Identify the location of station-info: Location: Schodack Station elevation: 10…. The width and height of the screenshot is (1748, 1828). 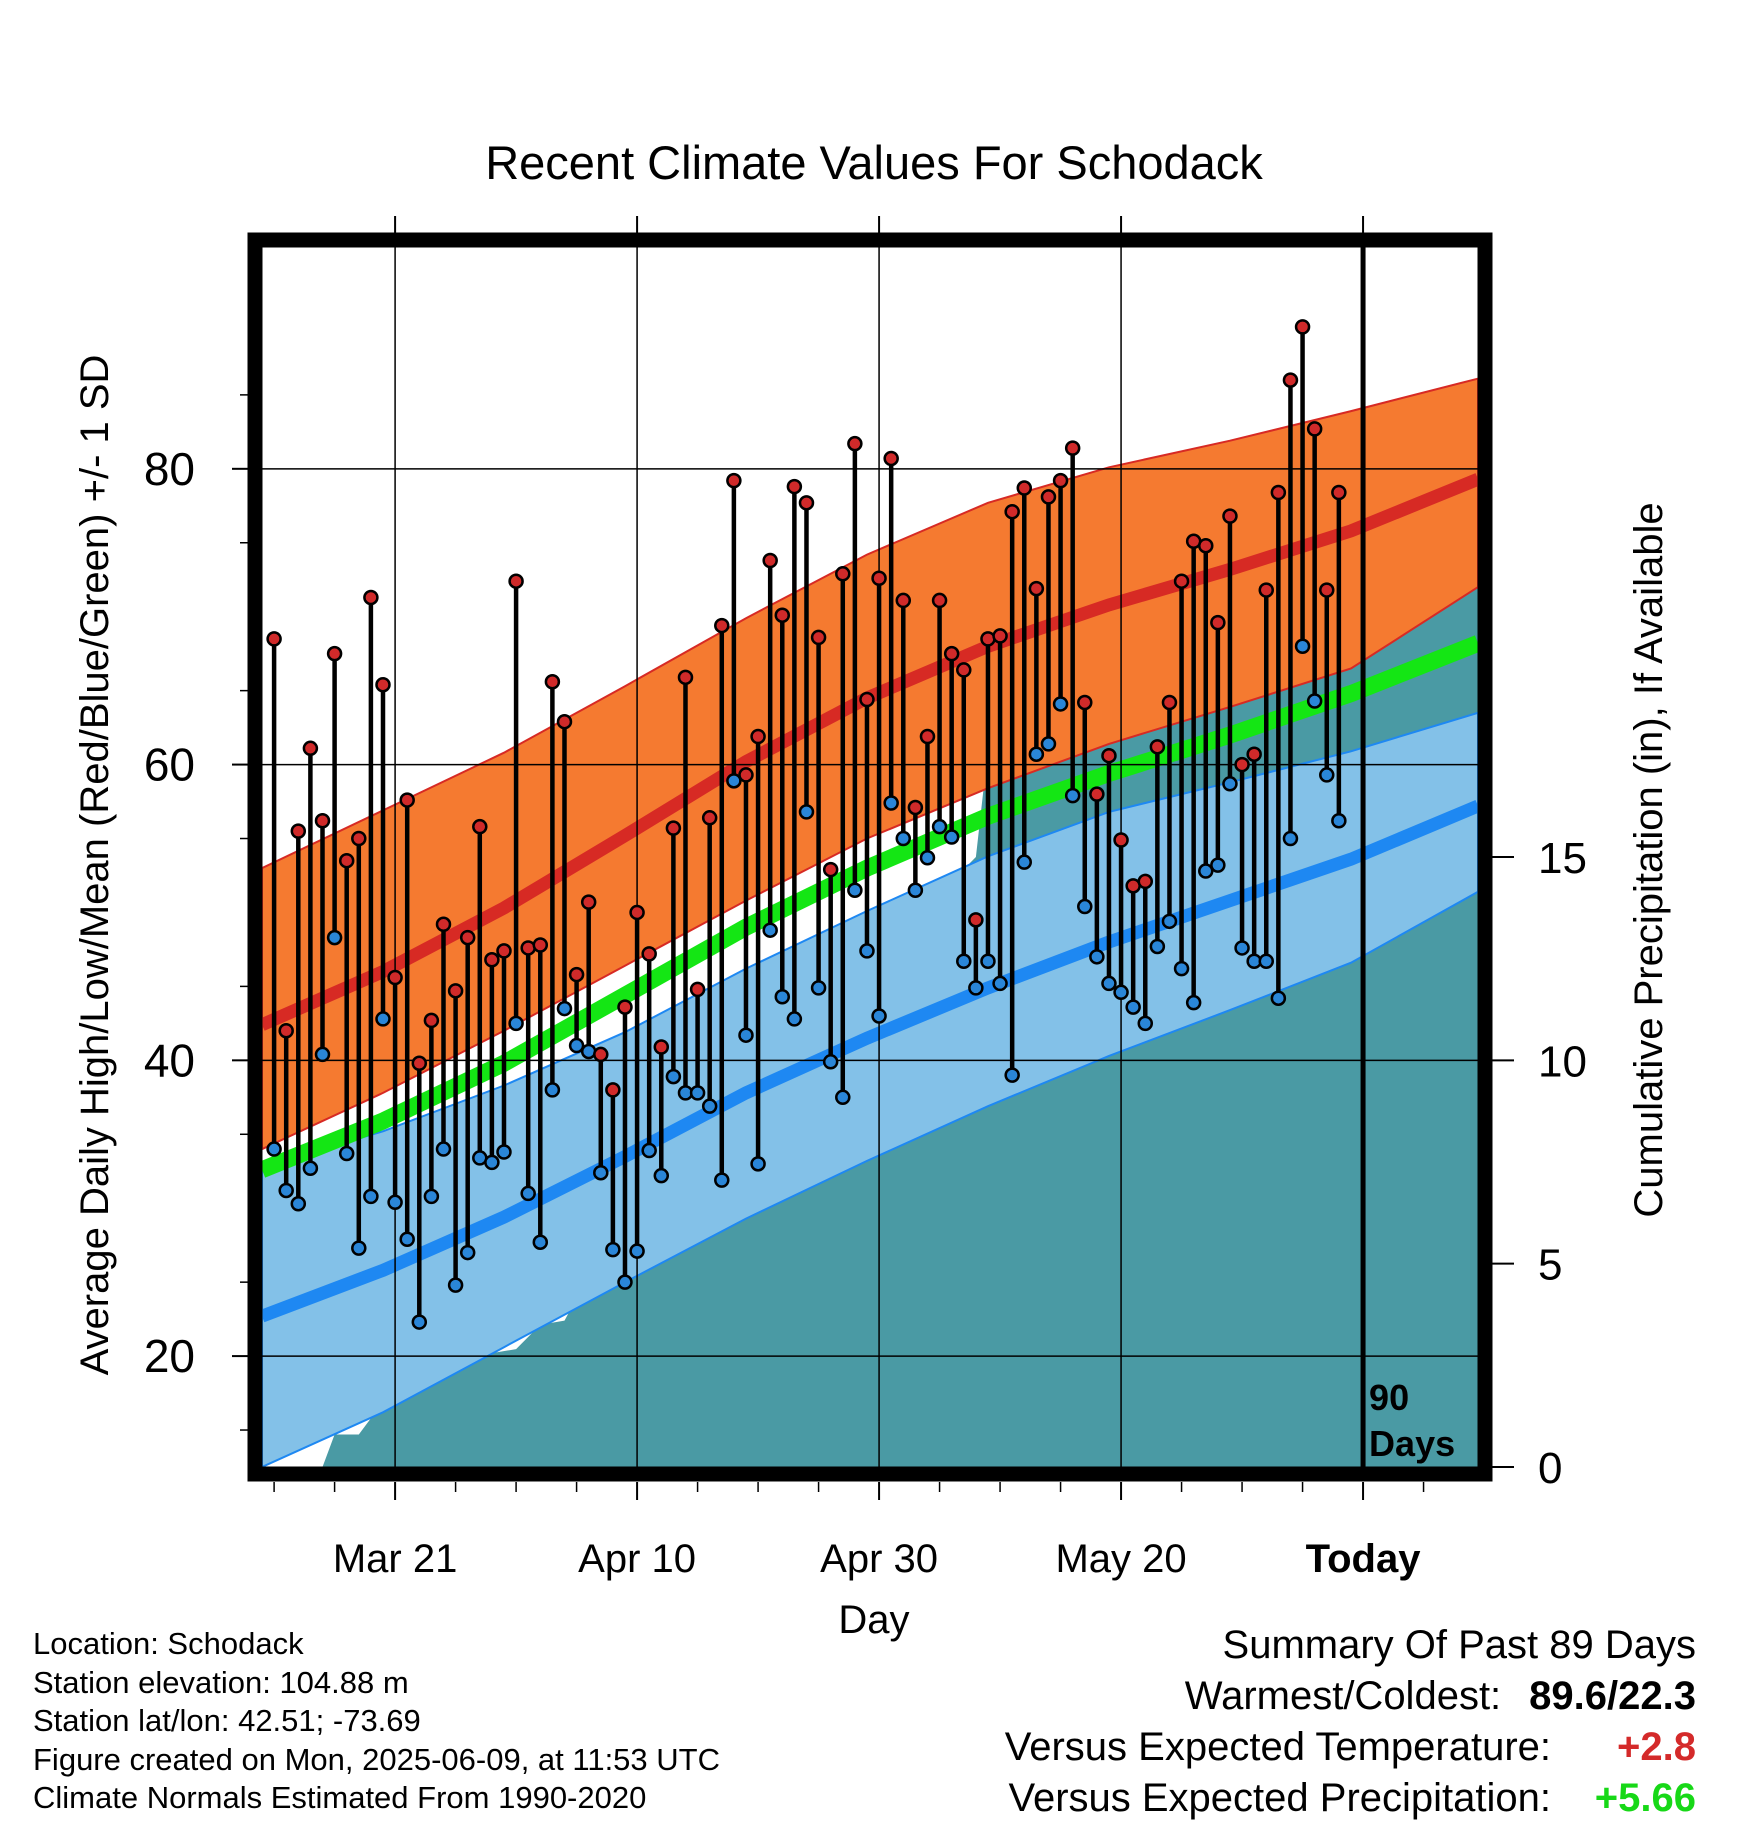
(376, 1721).